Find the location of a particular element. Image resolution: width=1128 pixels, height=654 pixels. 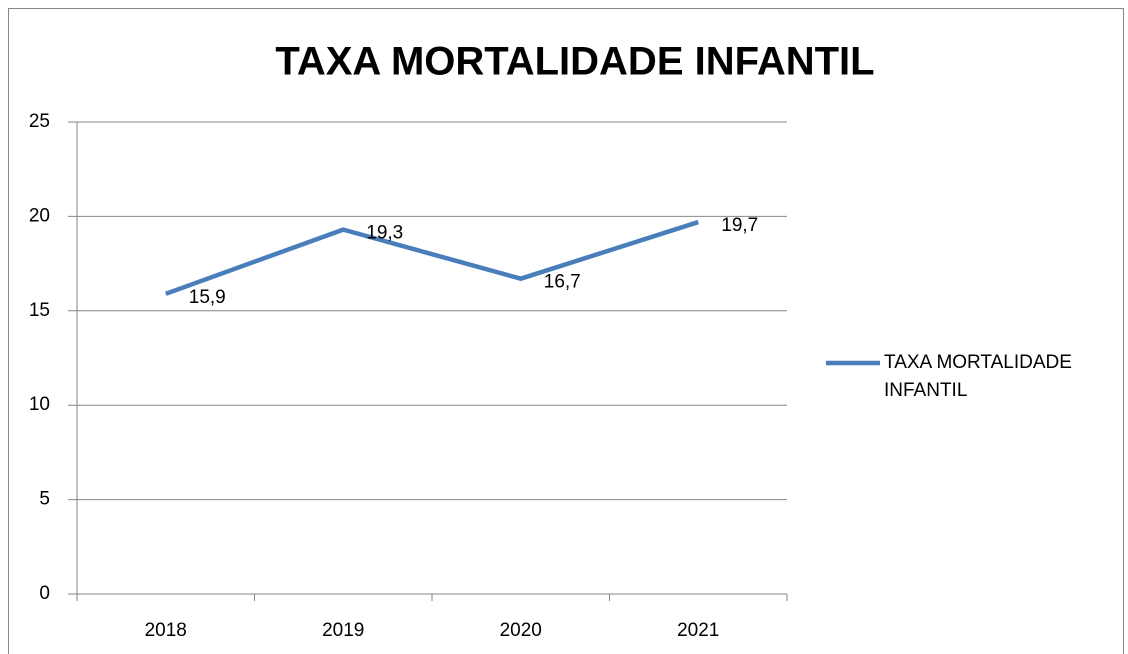

data-line is located at coordinates (431, 257).